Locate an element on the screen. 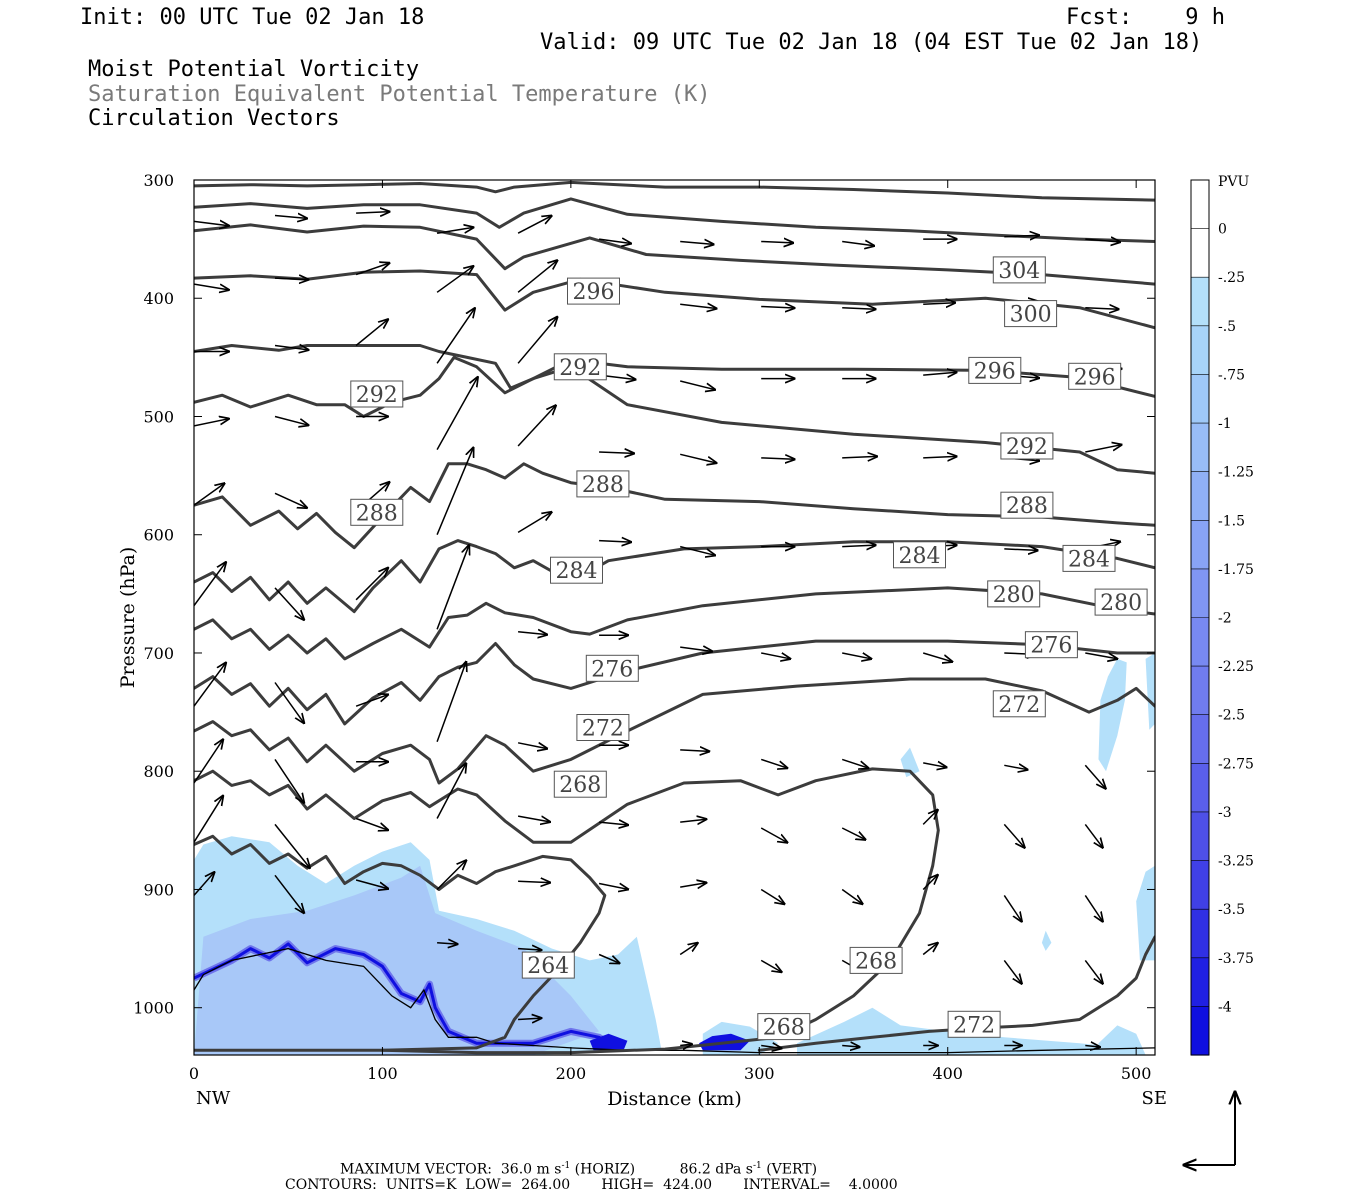 This screenshot has height=1200, width=1350. colorbar-label: 0 is located at coordinates (1222, 230).